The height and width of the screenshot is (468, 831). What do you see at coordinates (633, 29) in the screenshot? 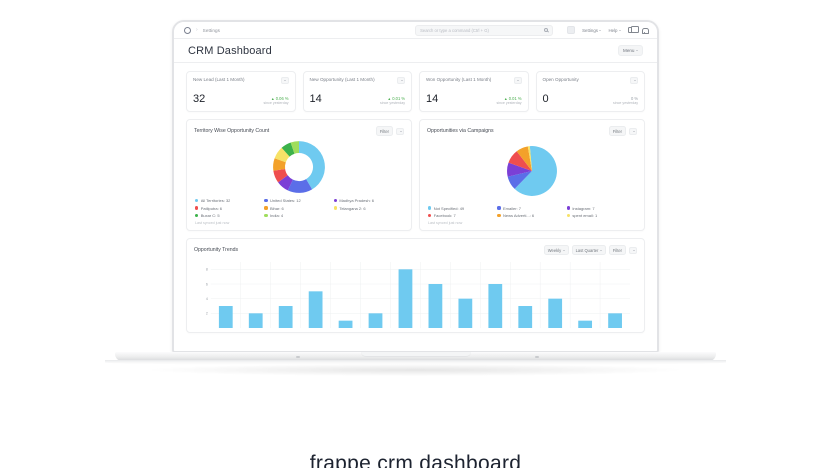
I see `chat-icon` at bounding box center [633, 29].